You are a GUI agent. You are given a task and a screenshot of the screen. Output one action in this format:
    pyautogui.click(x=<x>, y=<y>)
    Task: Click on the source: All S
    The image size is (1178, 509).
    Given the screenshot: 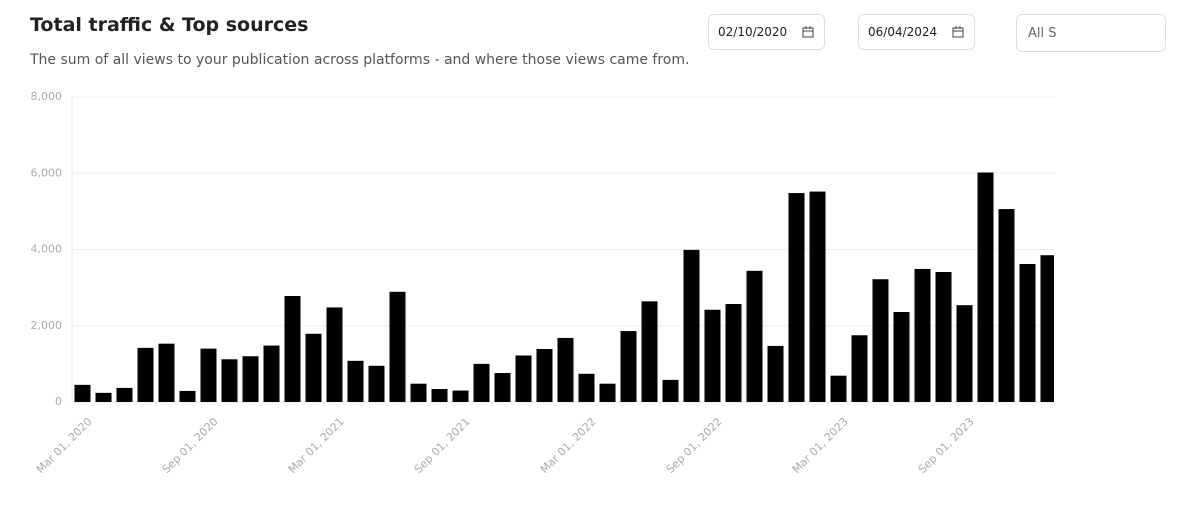 What is the action you would take?
    pyautogui.click(x=1042, y=33)
    